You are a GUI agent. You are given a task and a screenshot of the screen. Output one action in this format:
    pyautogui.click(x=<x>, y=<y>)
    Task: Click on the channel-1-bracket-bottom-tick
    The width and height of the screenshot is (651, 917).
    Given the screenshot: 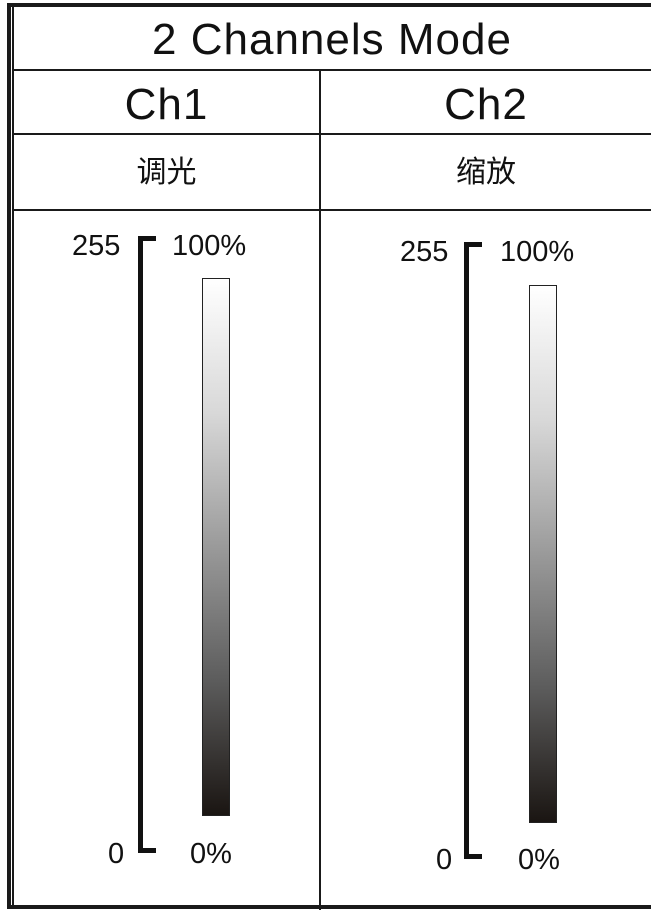 What is the action you would take?
    pyautogui.click(x=147, y=850)
    